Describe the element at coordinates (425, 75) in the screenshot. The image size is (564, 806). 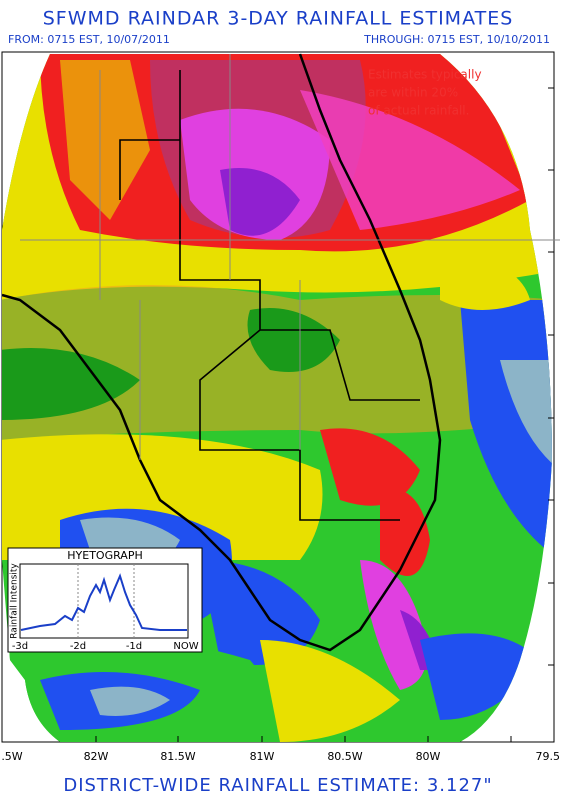
I see `accuracy-note: Estimates typically` at that location.